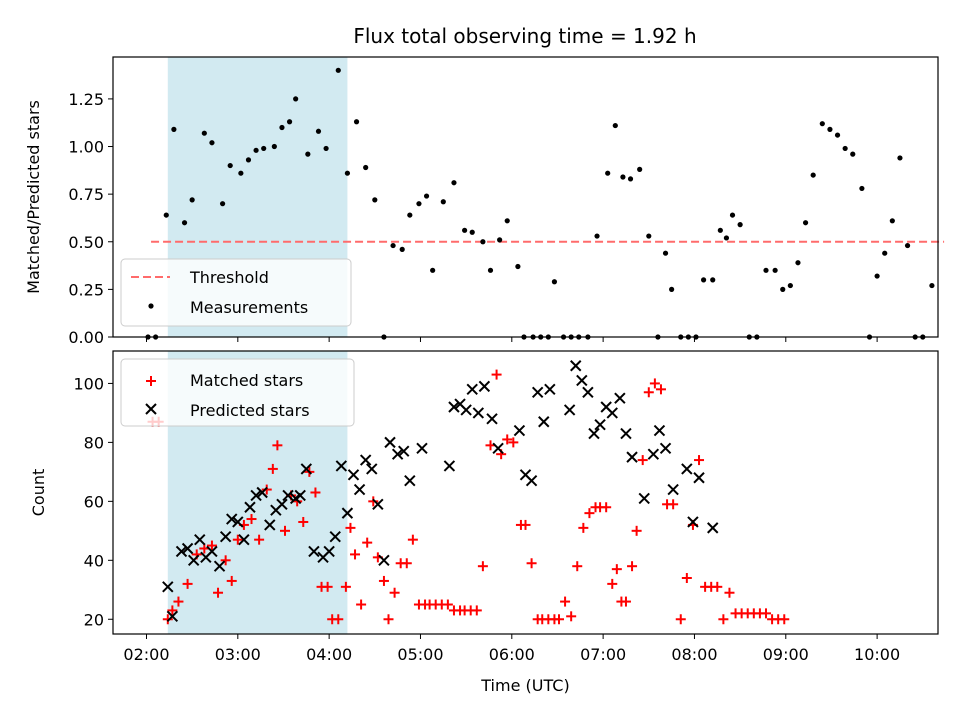  Describe the element at coordinates (249, 307) in the screenshot. I see `legend-measurement-label: Measurements` at that location.